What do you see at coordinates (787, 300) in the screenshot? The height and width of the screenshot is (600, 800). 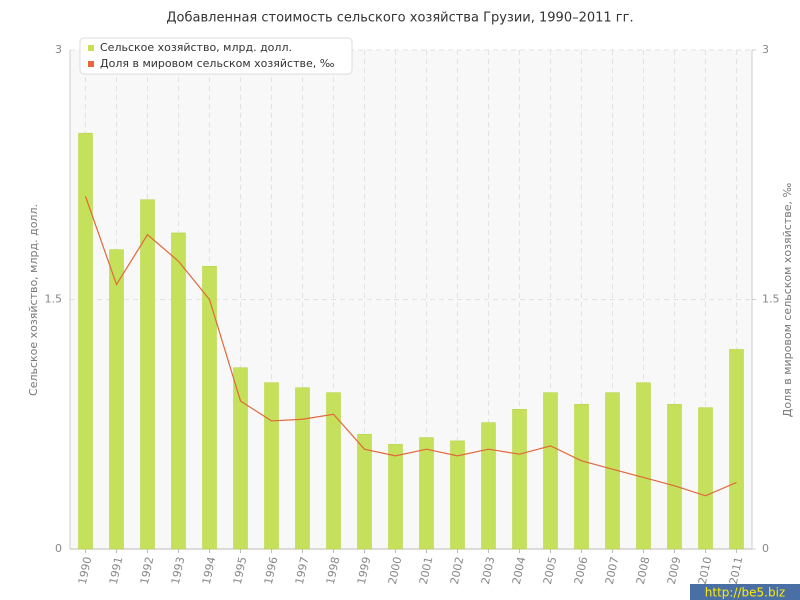 I see `y2-axis-title: Доля в мировом сельском хозяйстве, ‰` at bounding box center [787, 300].